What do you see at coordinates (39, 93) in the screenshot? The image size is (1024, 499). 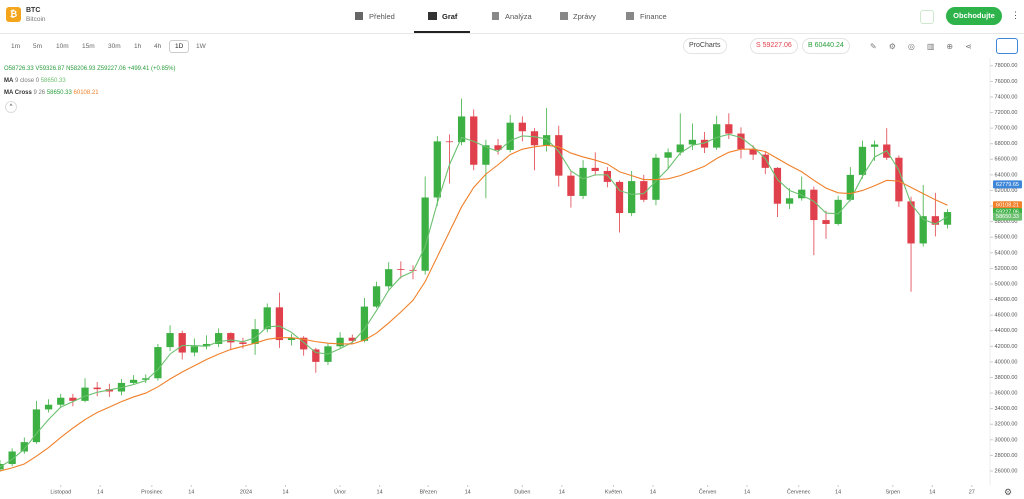 I see `legend-cross-params: 9 26` at bounding box center [39, 93].